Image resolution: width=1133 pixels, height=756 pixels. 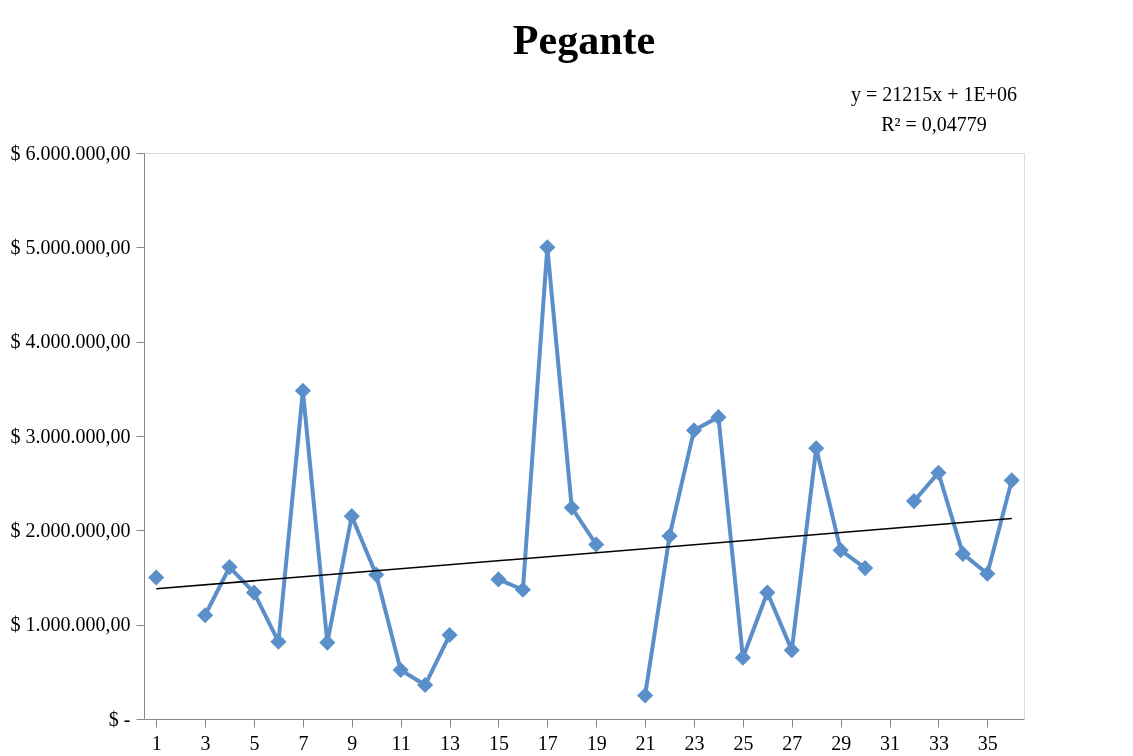 I want to click on x-tick-label: 3, so click(x=205, y=742).